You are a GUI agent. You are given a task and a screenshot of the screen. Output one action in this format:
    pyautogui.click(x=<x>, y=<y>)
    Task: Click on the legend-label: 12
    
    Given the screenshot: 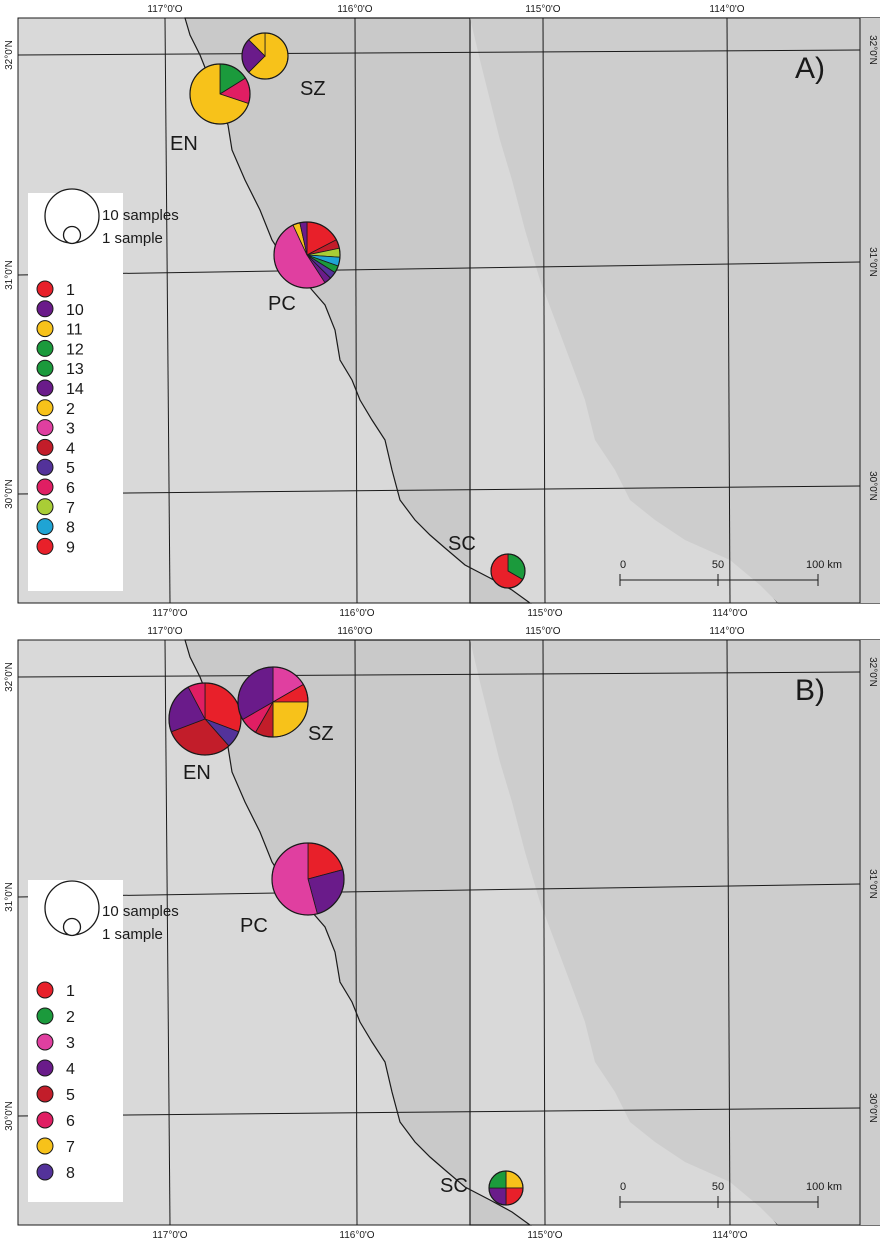 What is the action you would take?
    pyautogui.click(x=75, y=349)
    